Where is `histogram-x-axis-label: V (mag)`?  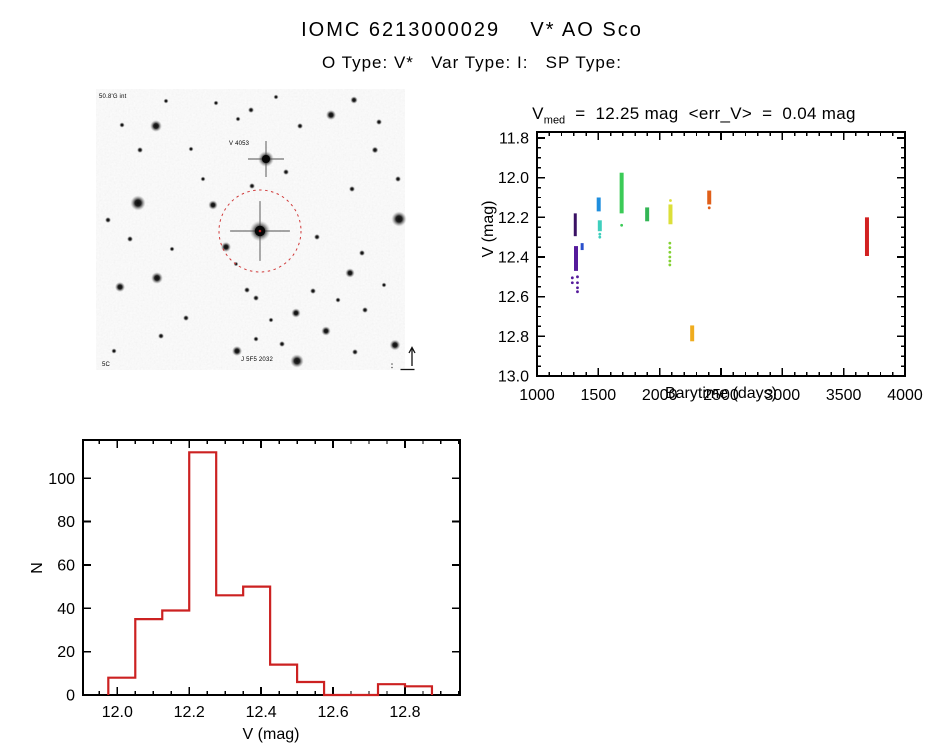
histogram-x-axis-label: V (mag) is located at coordinates (271, 734).